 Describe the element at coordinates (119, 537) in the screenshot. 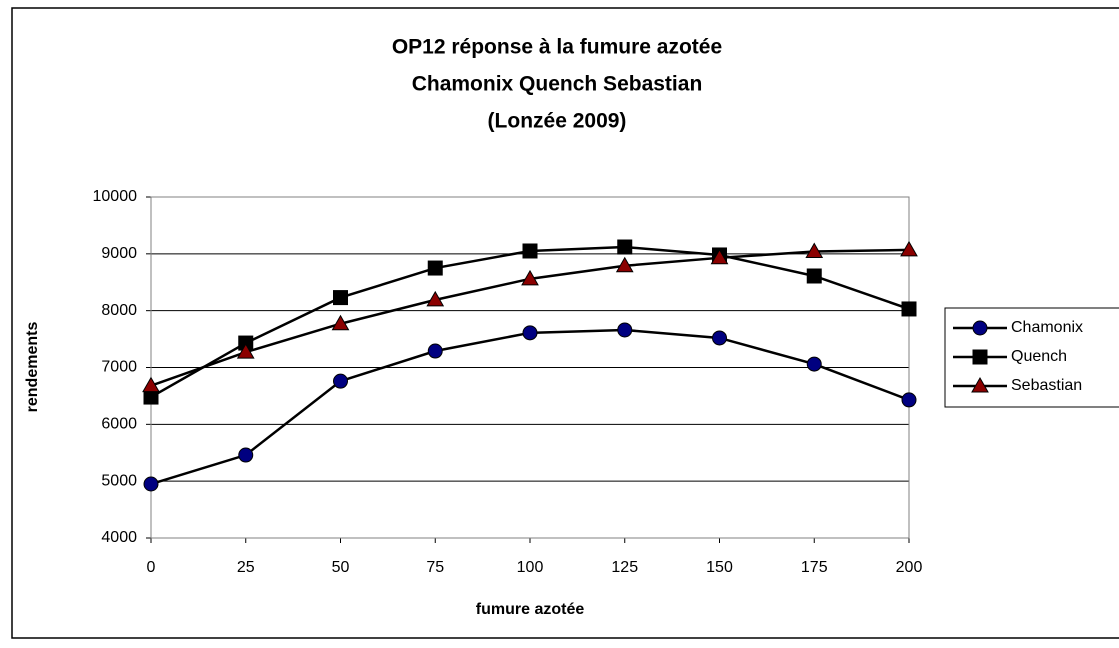

I see `y-tick-label: 4000` at that location.